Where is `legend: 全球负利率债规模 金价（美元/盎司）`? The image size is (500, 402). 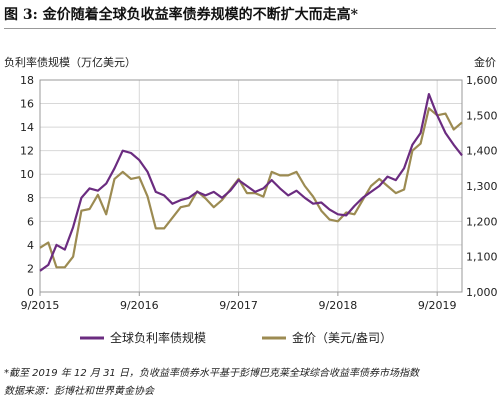
legend: 全球负利率债规模 金价（美元/盎司） is located at coordinates (236, 337).